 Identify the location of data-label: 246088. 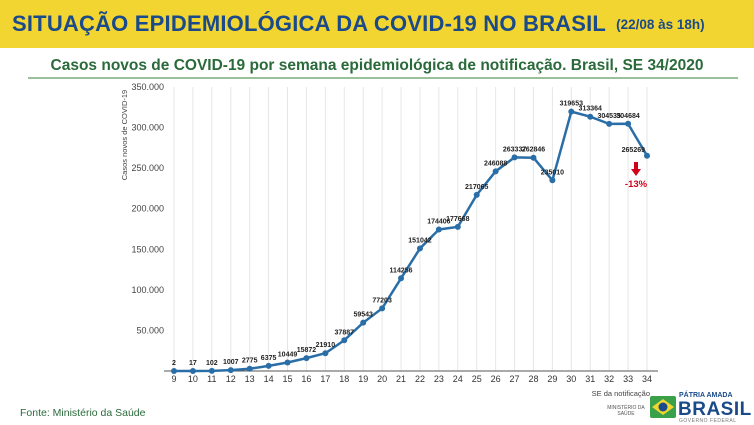
(495, 163).